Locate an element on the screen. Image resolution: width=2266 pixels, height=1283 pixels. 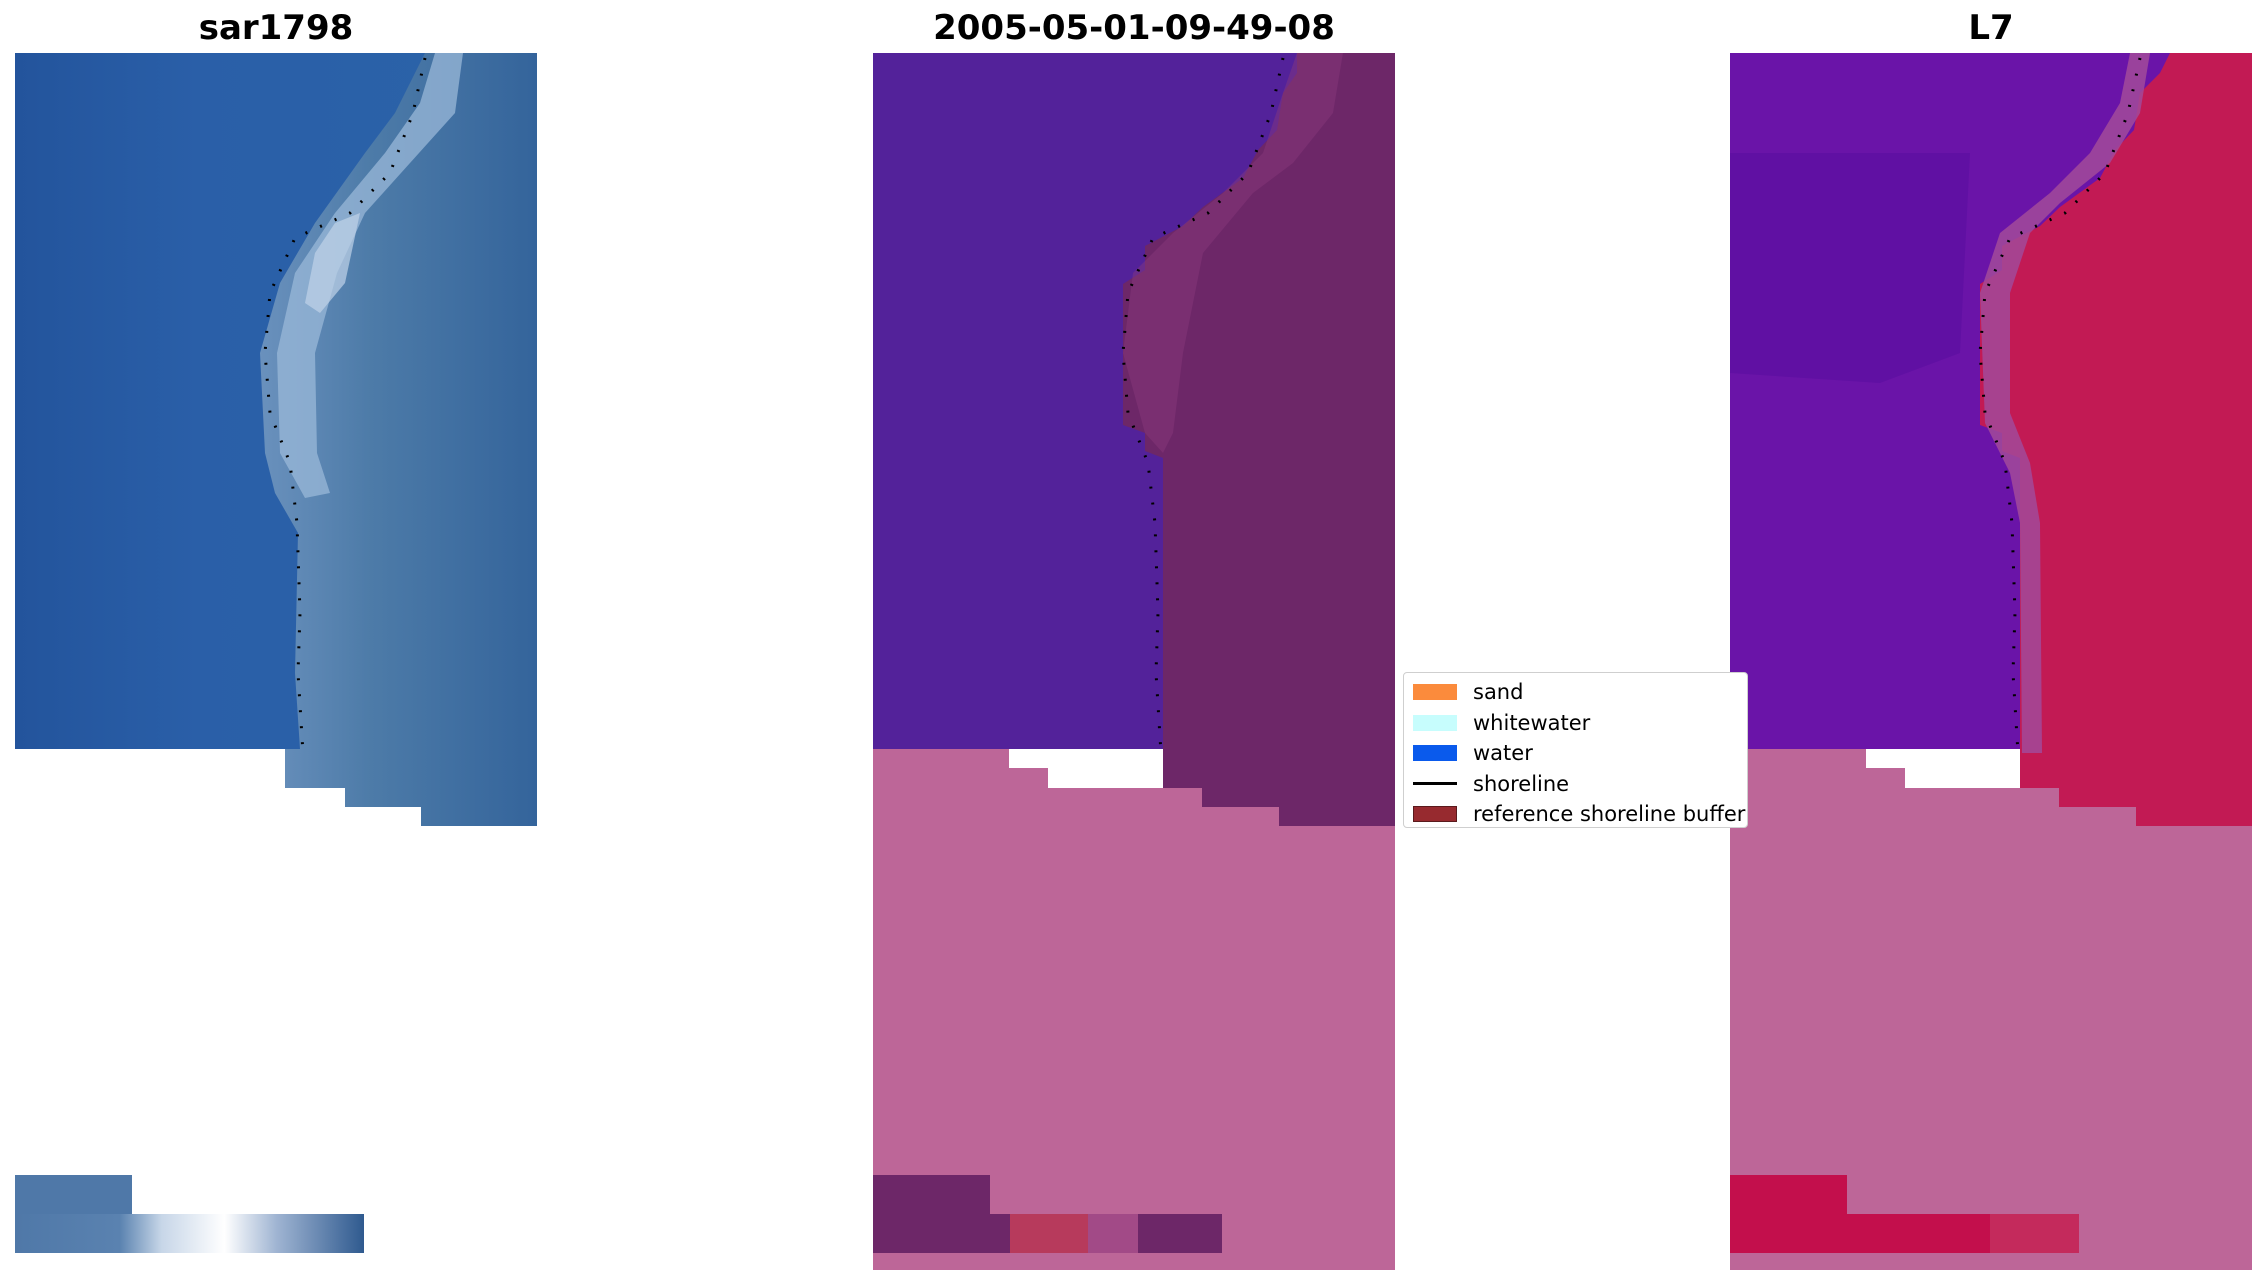
class-nodata-area is located at coordinates (1134, 1009).